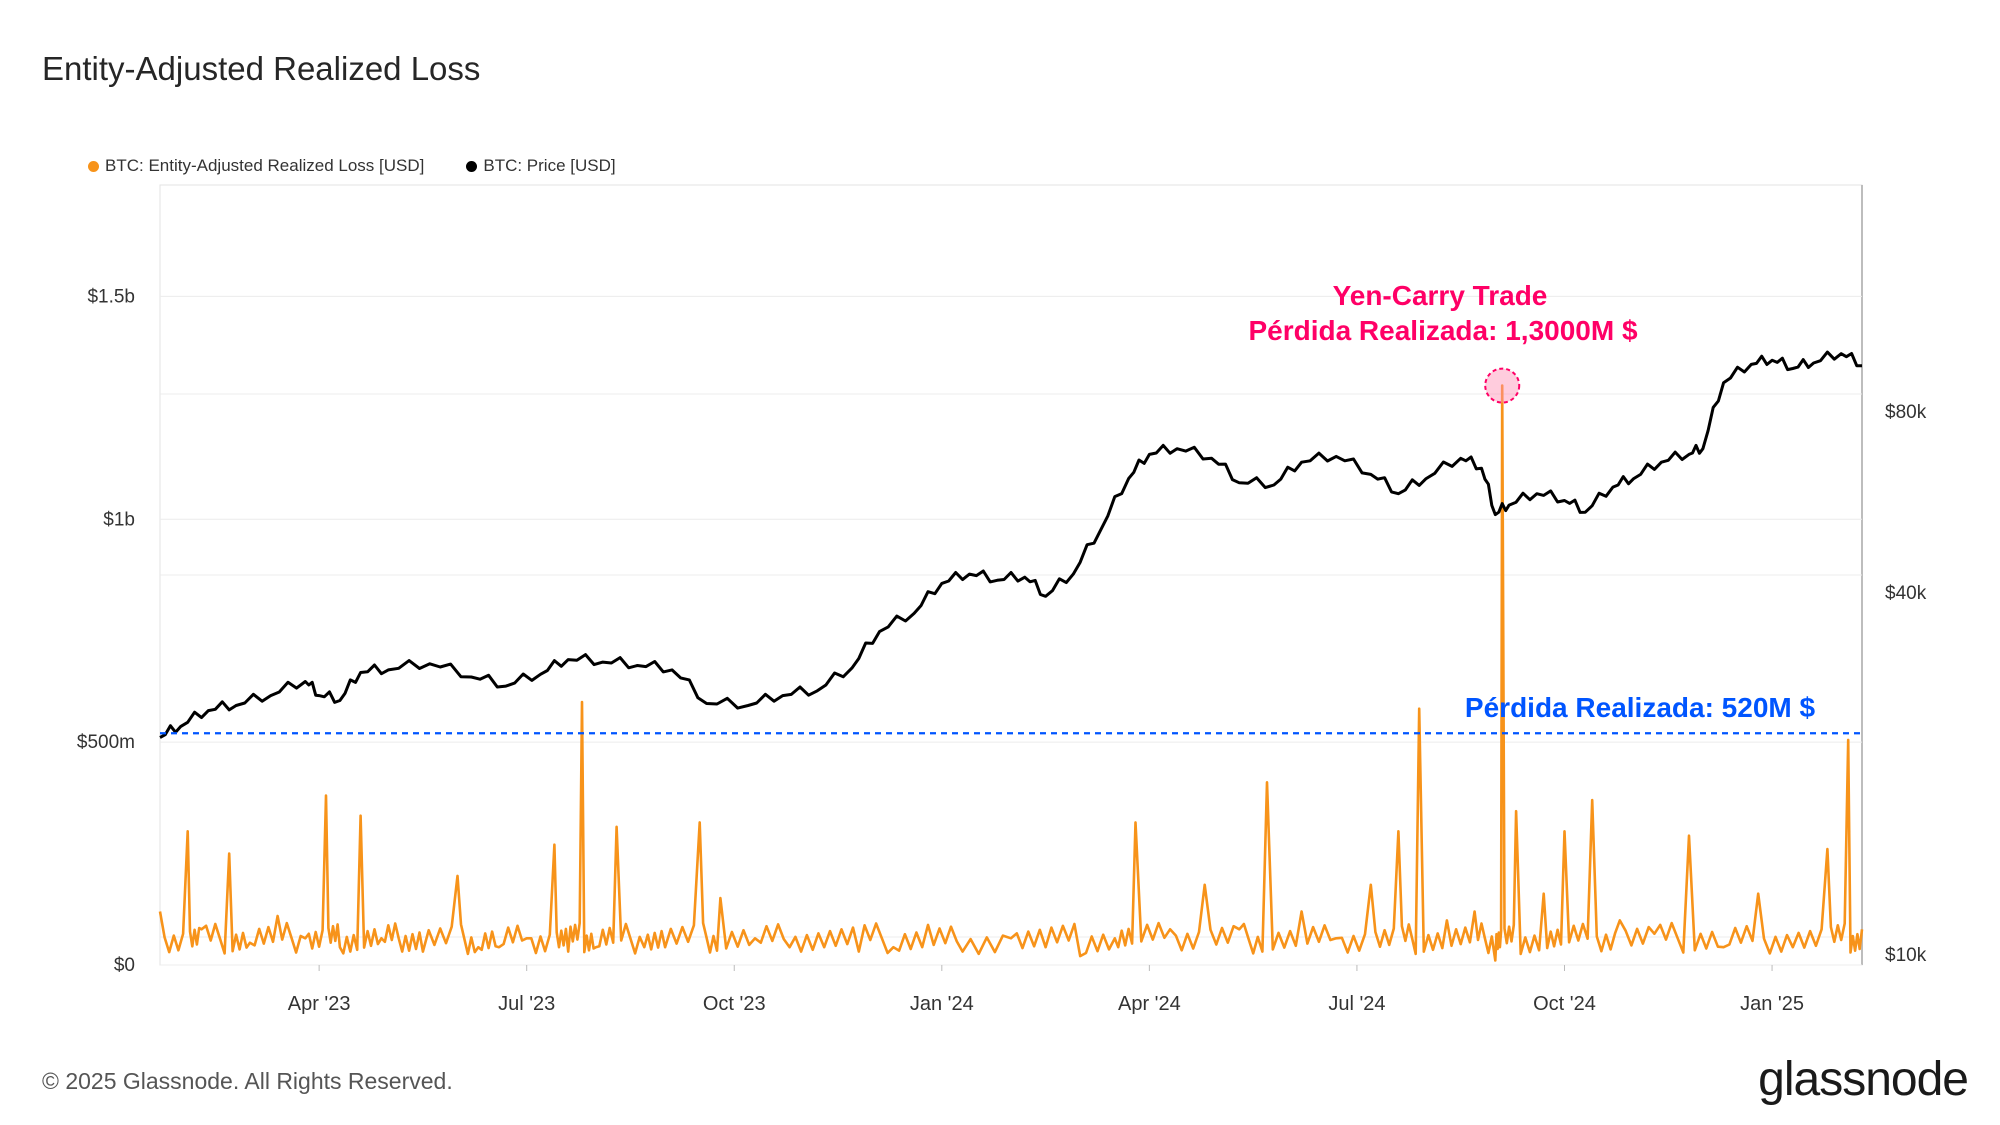 The image size is (2000, 1125). I want to click on x-axis-tick-label: Oct '24, so click(1564, 1004).